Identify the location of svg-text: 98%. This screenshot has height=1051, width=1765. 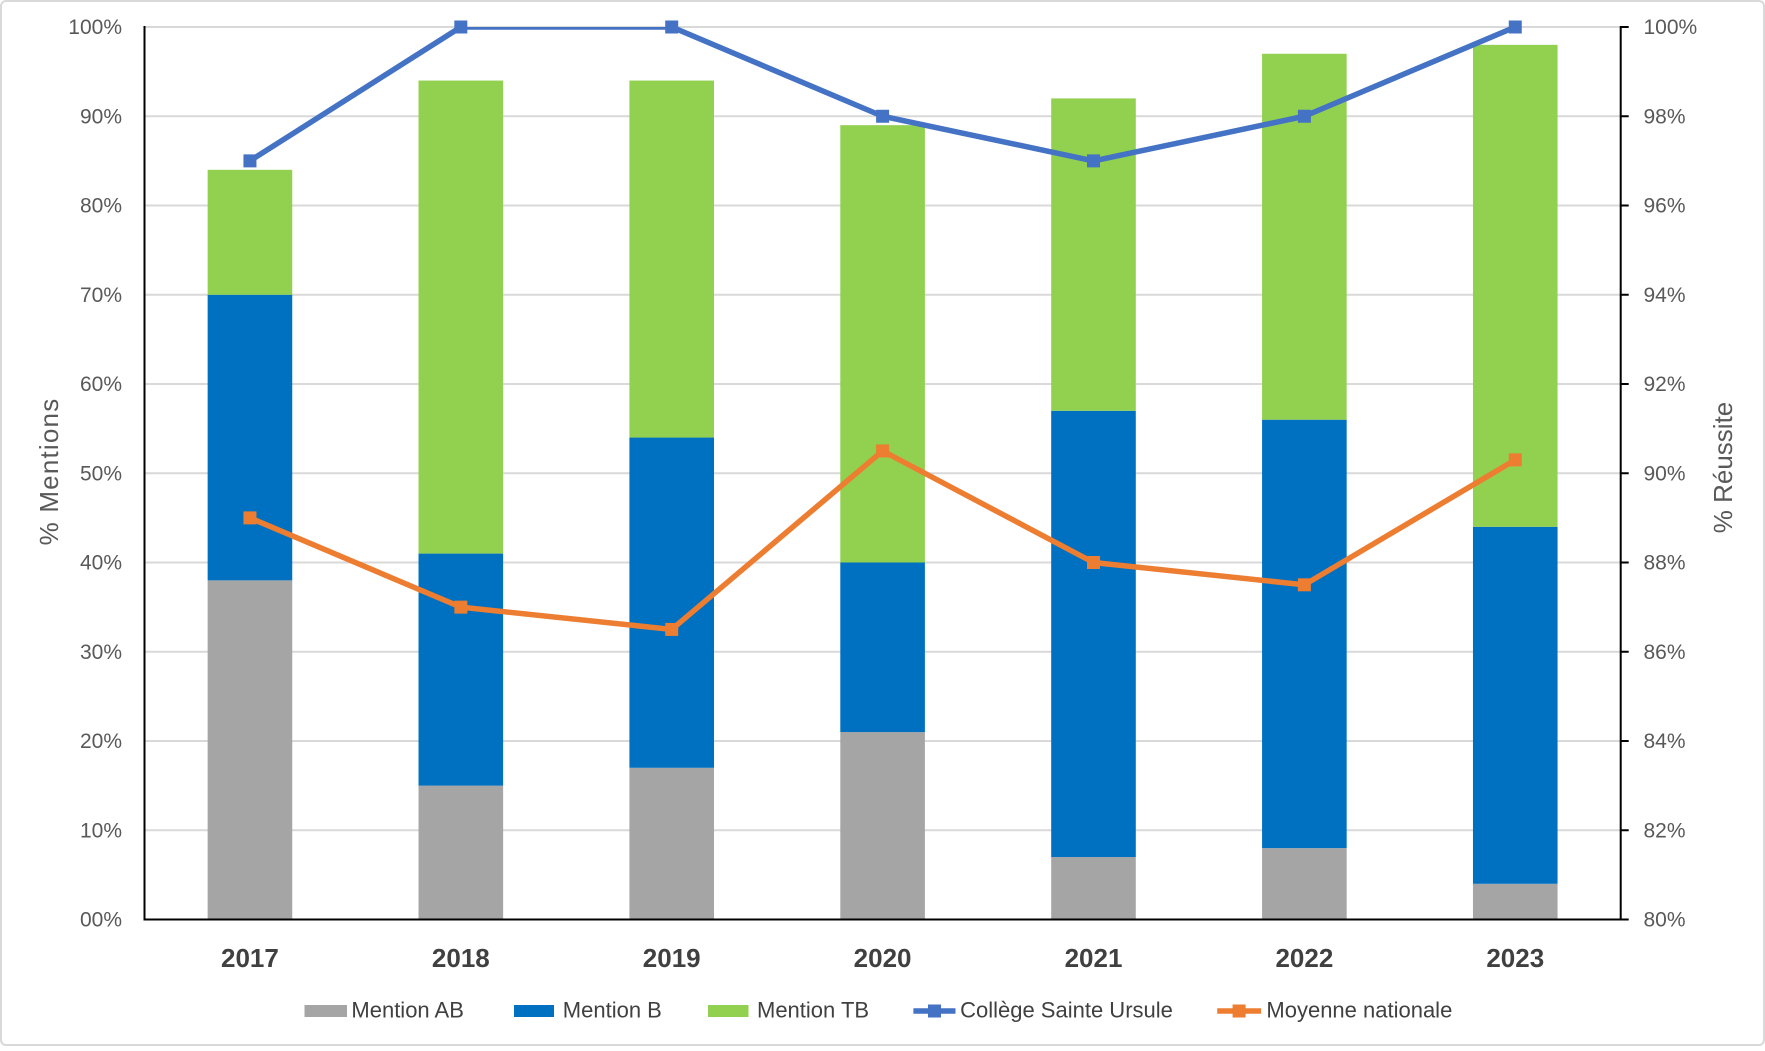
(1665, 116).